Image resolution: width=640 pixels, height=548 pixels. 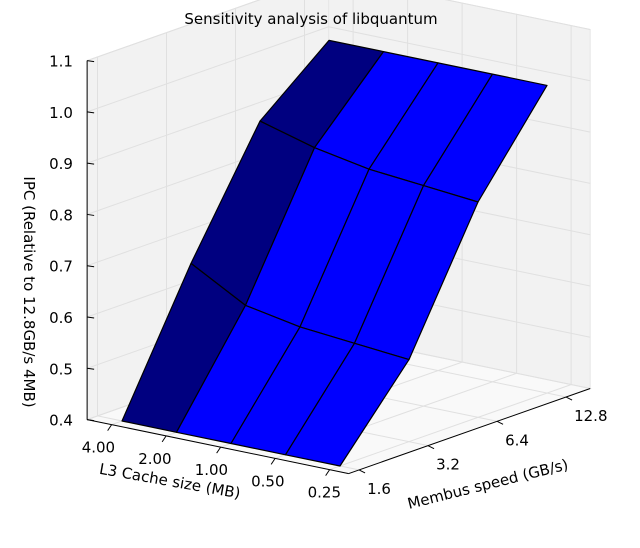 What do you see at coordinates (517, 440) in the screenshot?
I see `membus-tick: 6.4` at bounding box center [517, 440].